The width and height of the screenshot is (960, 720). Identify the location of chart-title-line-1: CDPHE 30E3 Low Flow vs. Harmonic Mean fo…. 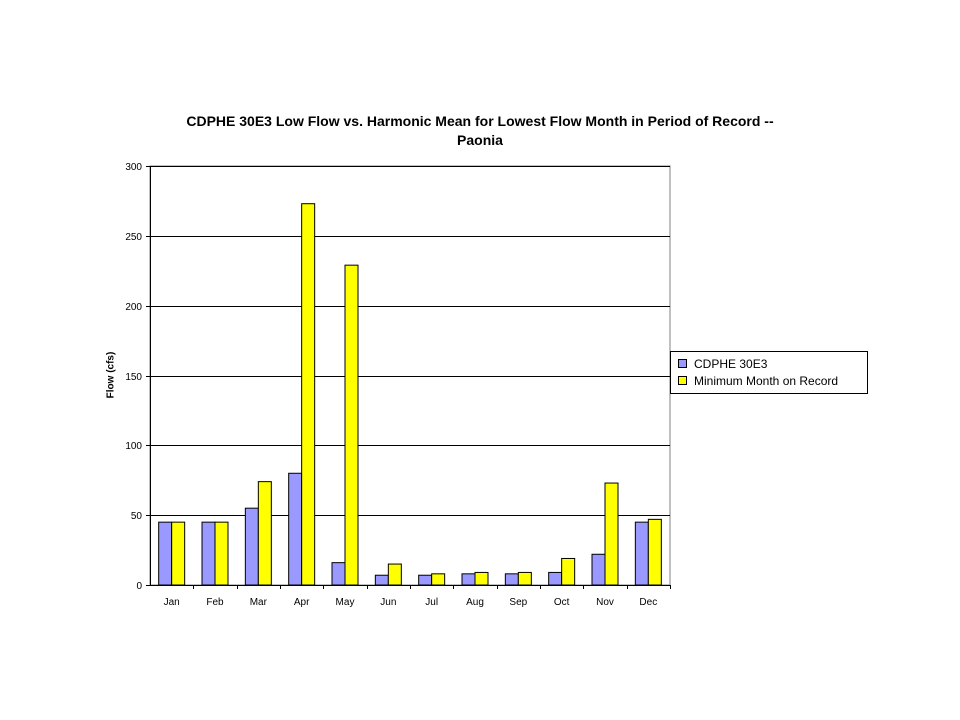
(480, 121).